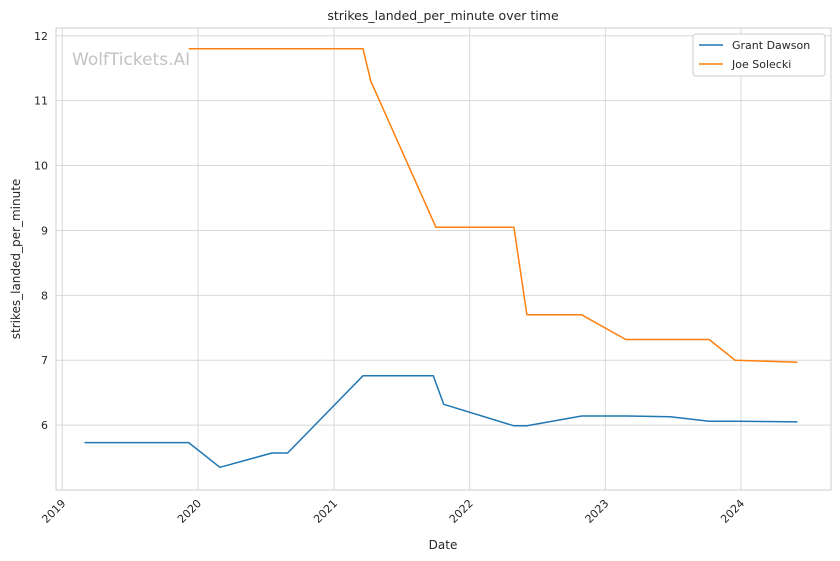  Describe the element at coordinates (41, 101) in the screenshot. I see `y-tick-label: 11` at that location.